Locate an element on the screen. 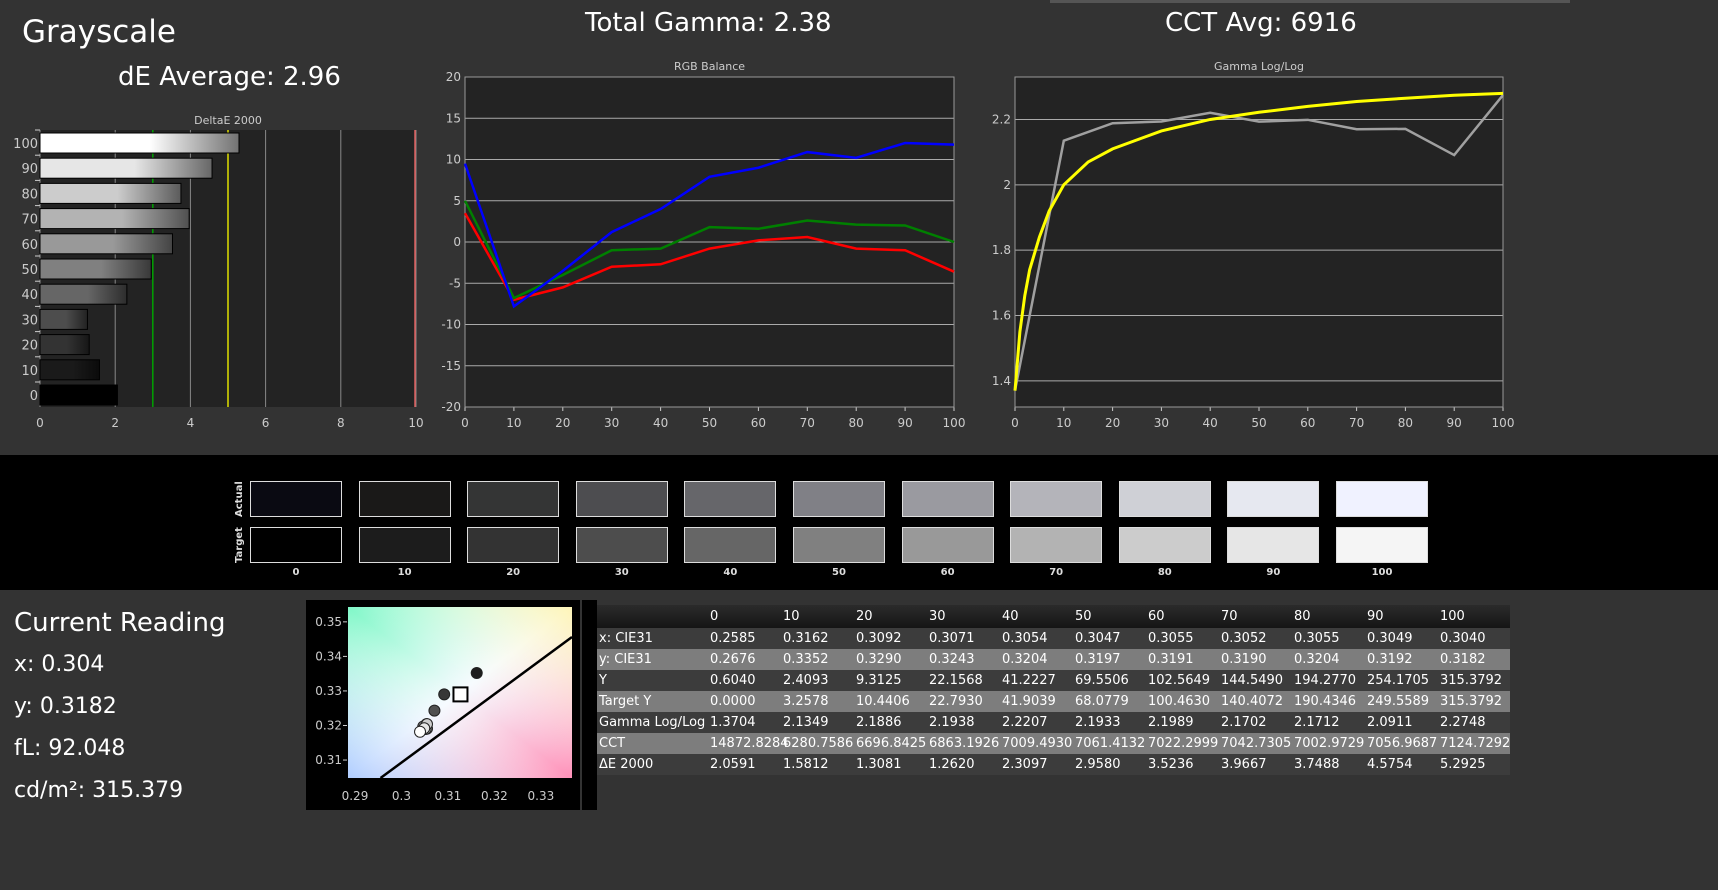 This screenshot has height=890, width=1718. x-tick-label: 0 is located at coordinates (40, 423).